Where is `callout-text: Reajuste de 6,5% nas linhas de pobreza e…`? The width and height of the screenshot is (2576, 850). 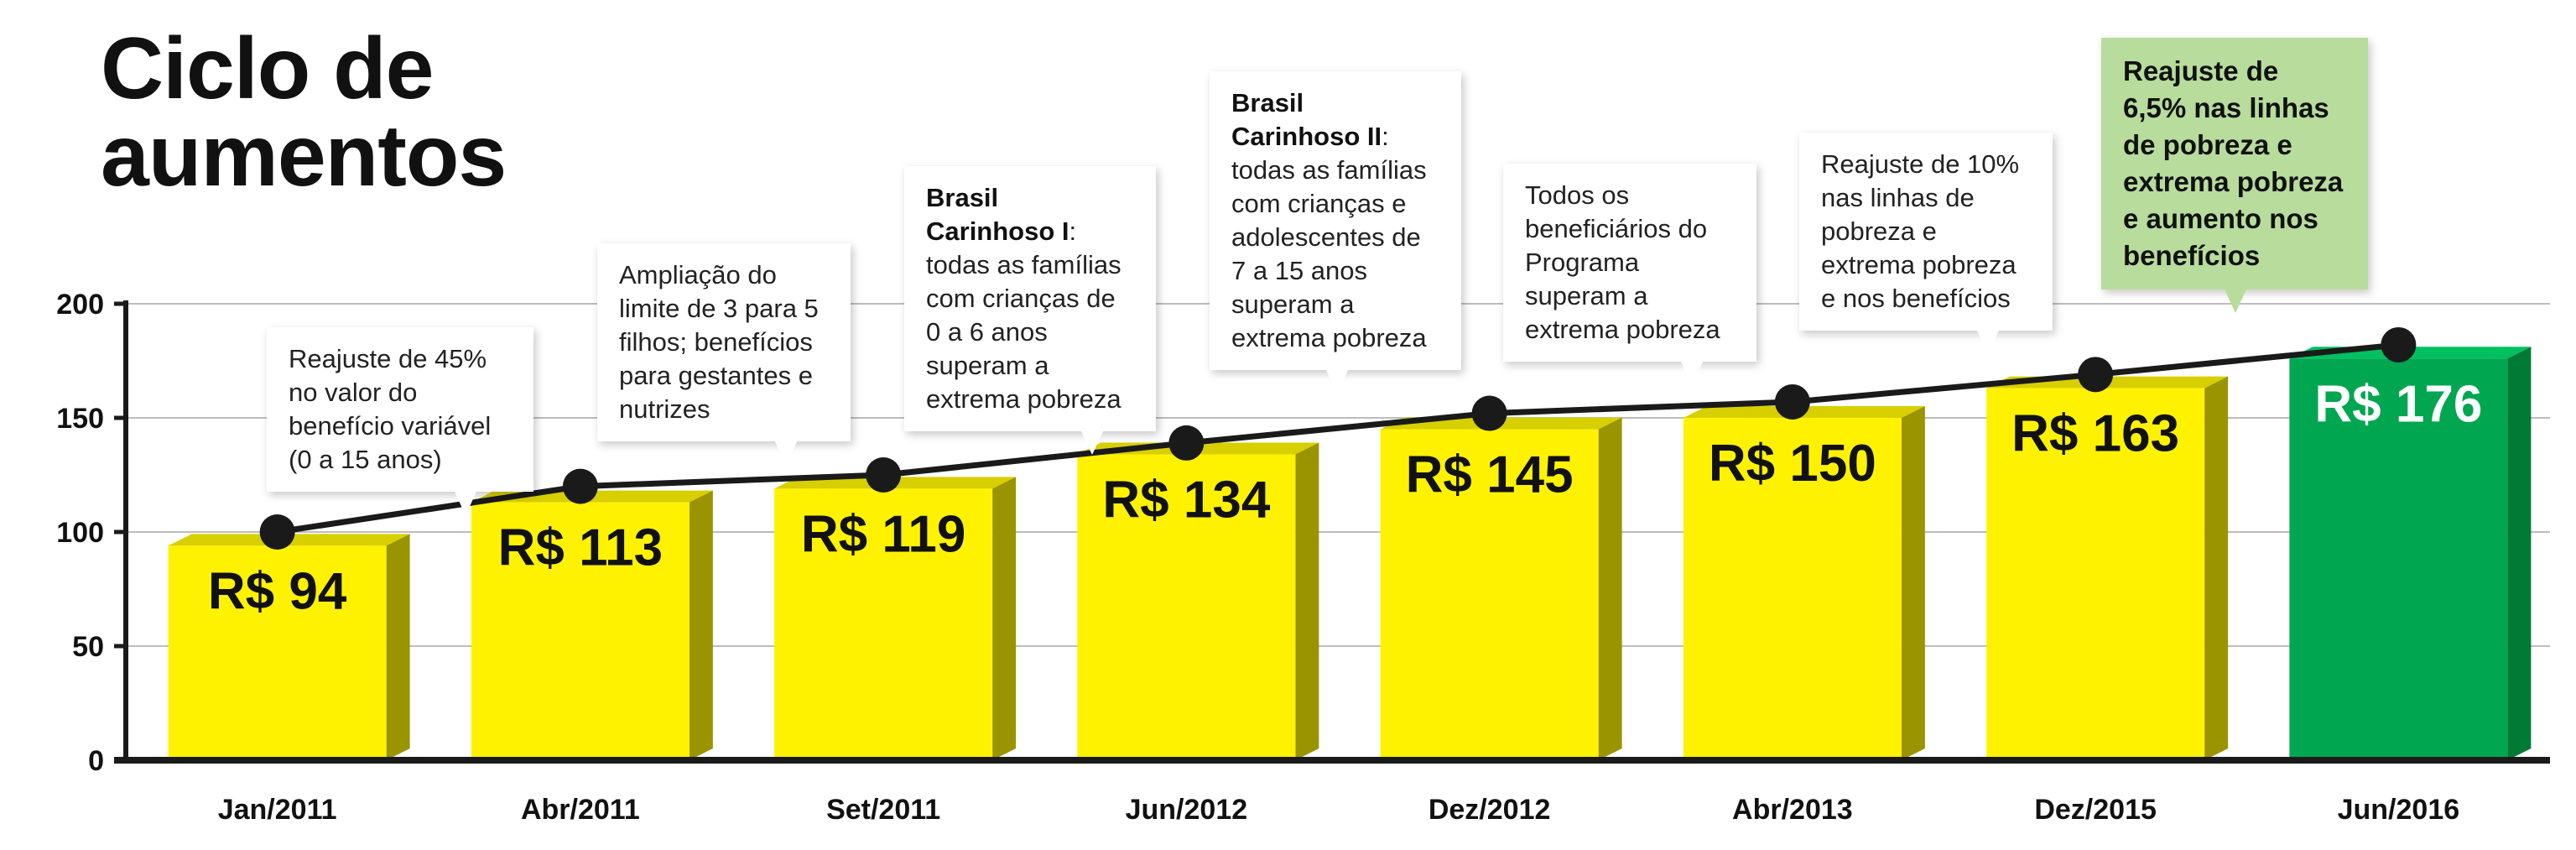
callout-text: Reajuste de 6,5% nas linhas de pobreza e… is located at coordinates (2233, 163).